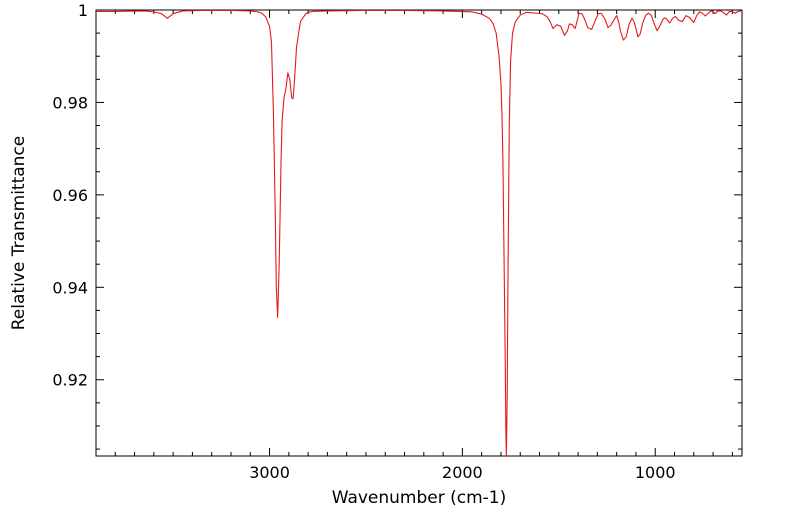  I want to click on x-axis-tick-labels: 3000 2000 1000, so click(462, 472).